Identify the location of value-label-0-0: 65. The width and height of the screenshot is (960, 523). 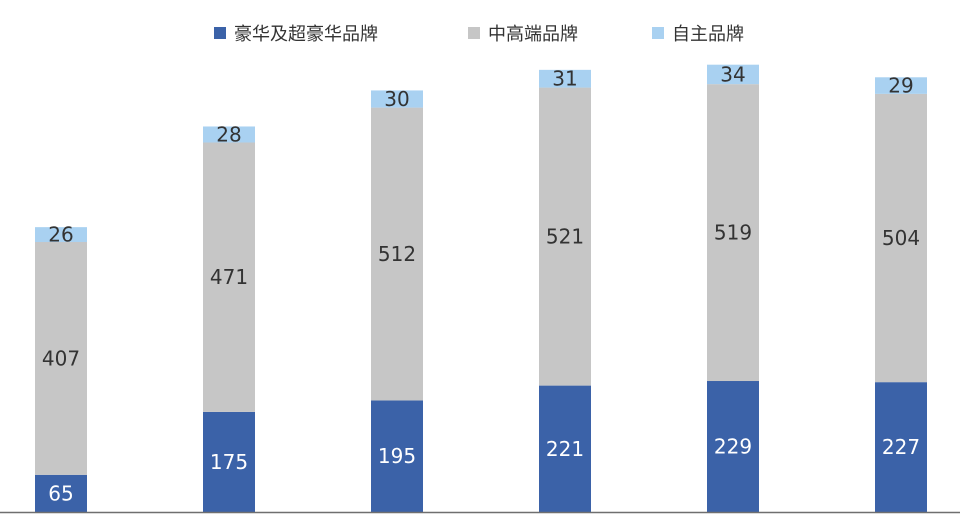
(60, 493).